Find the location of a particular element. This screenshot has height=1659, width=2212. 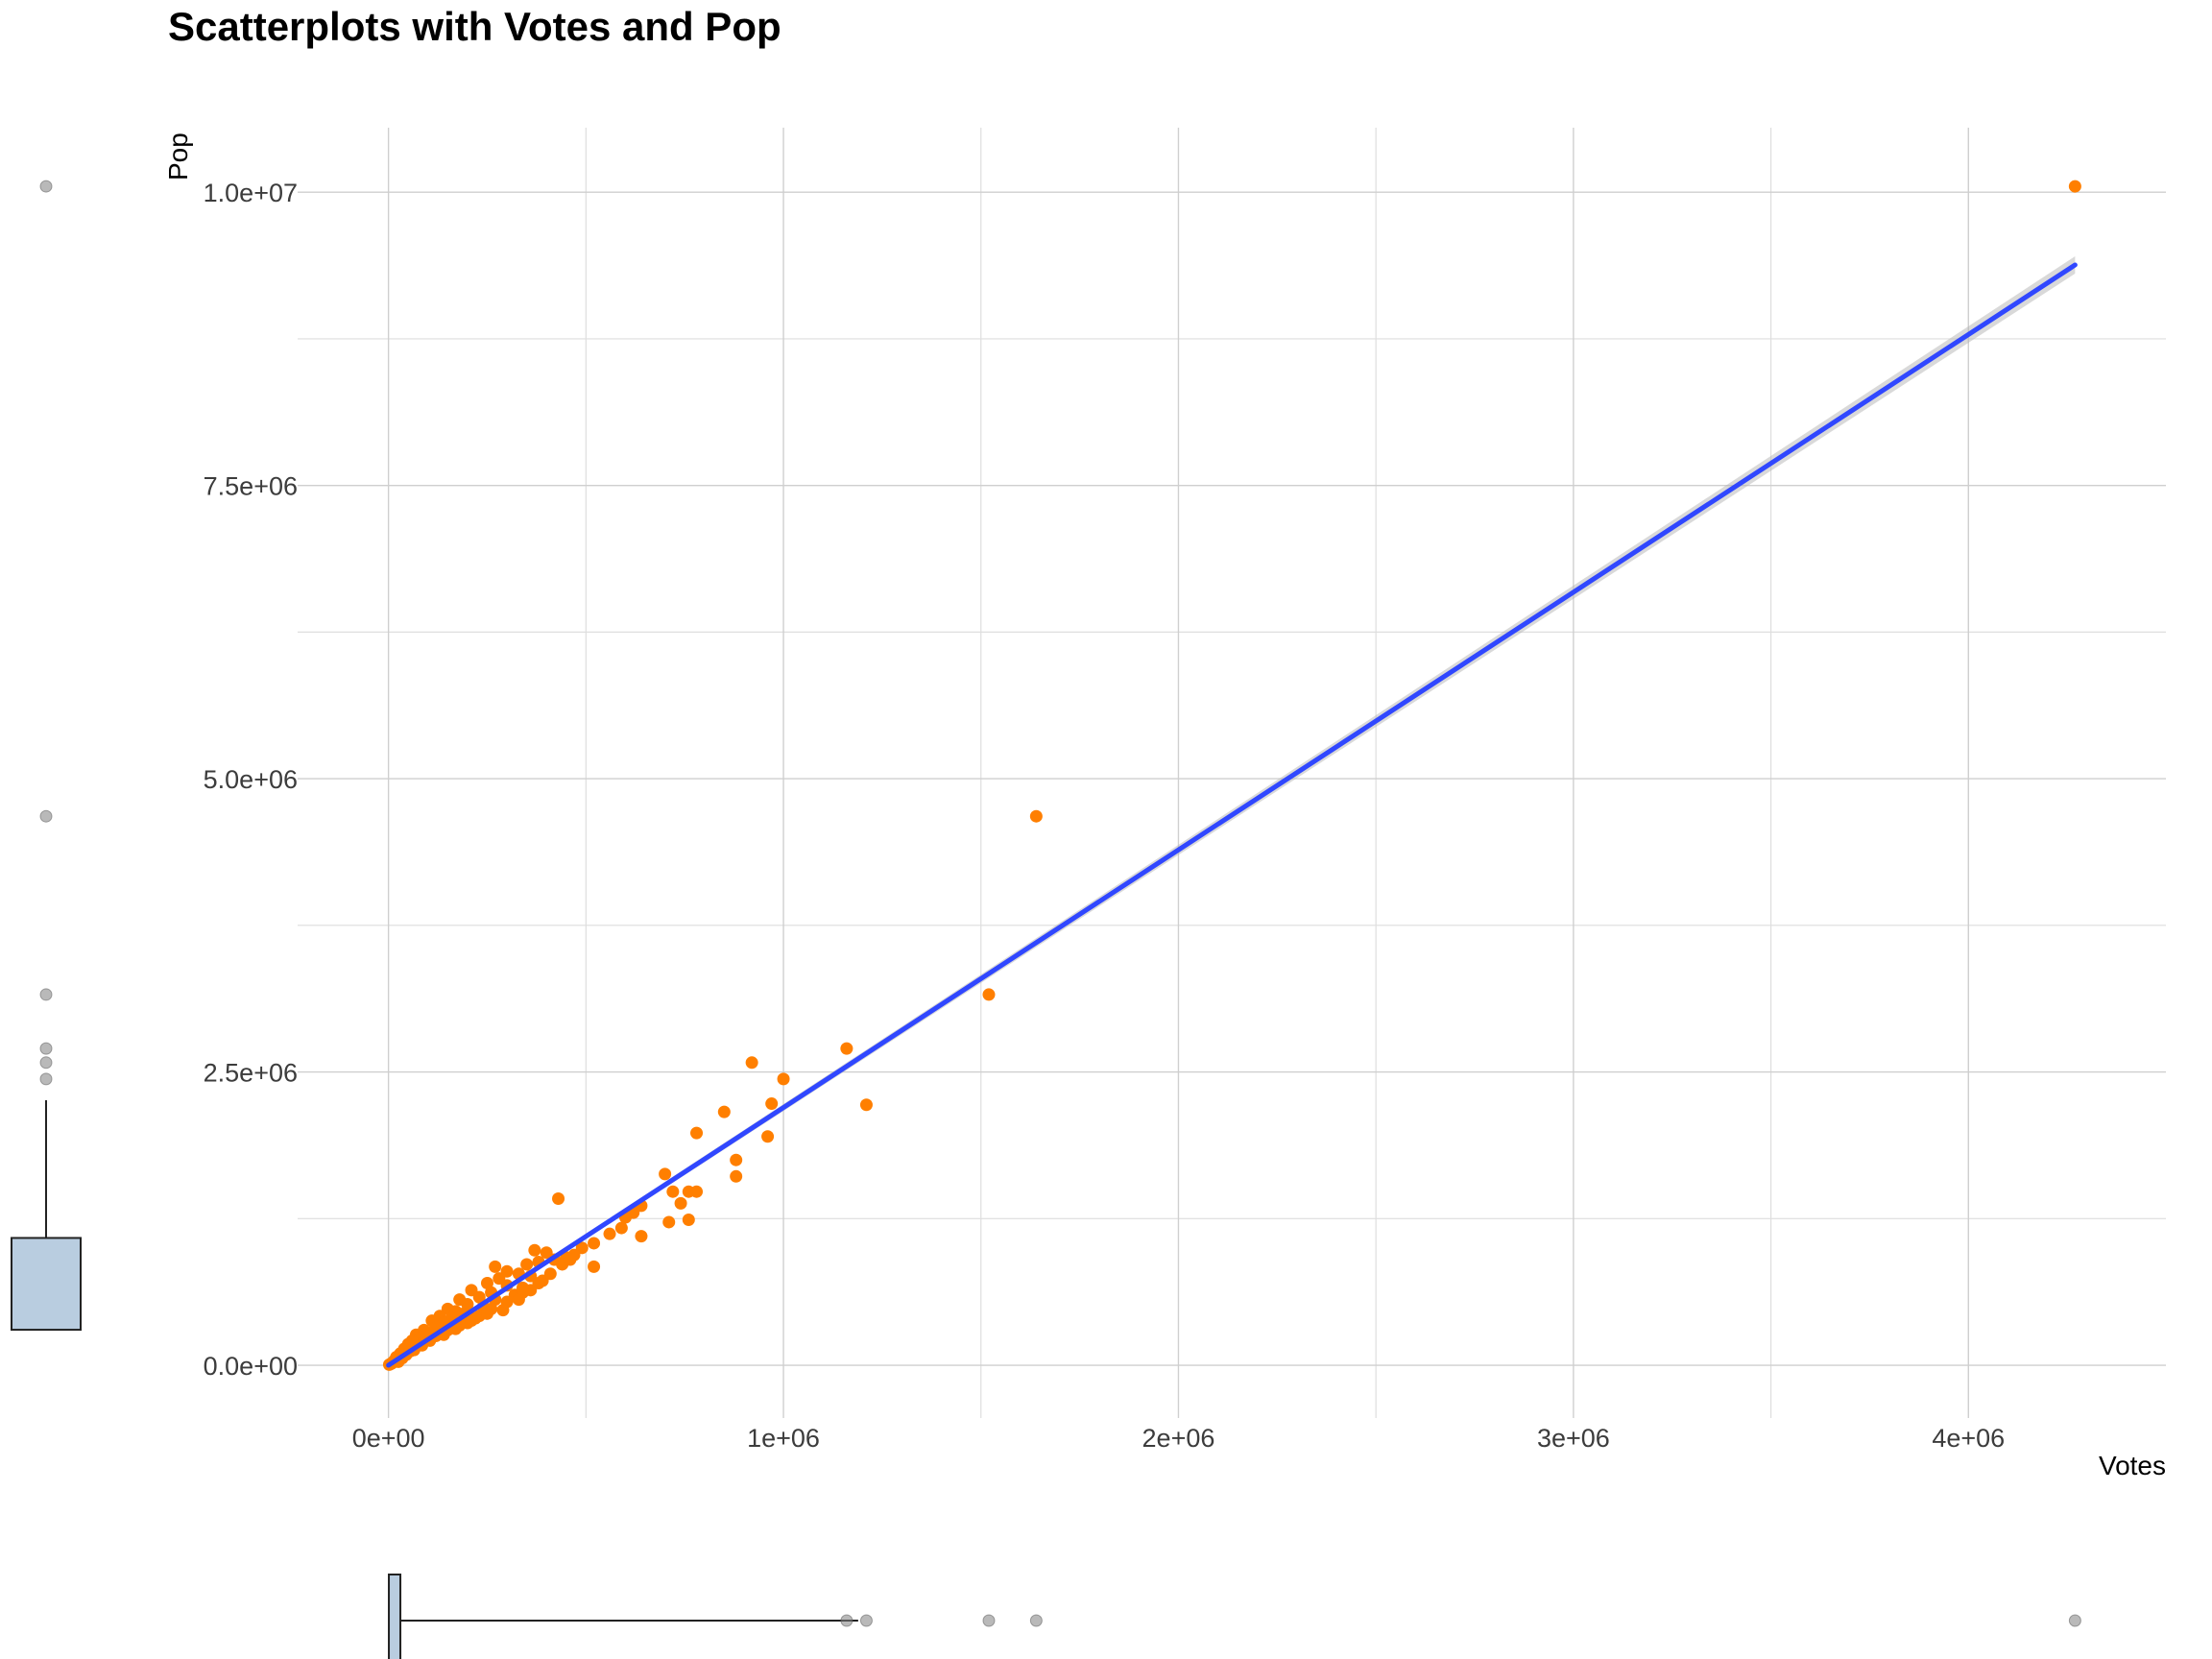

y-box is located at coordinates (47, 1284).